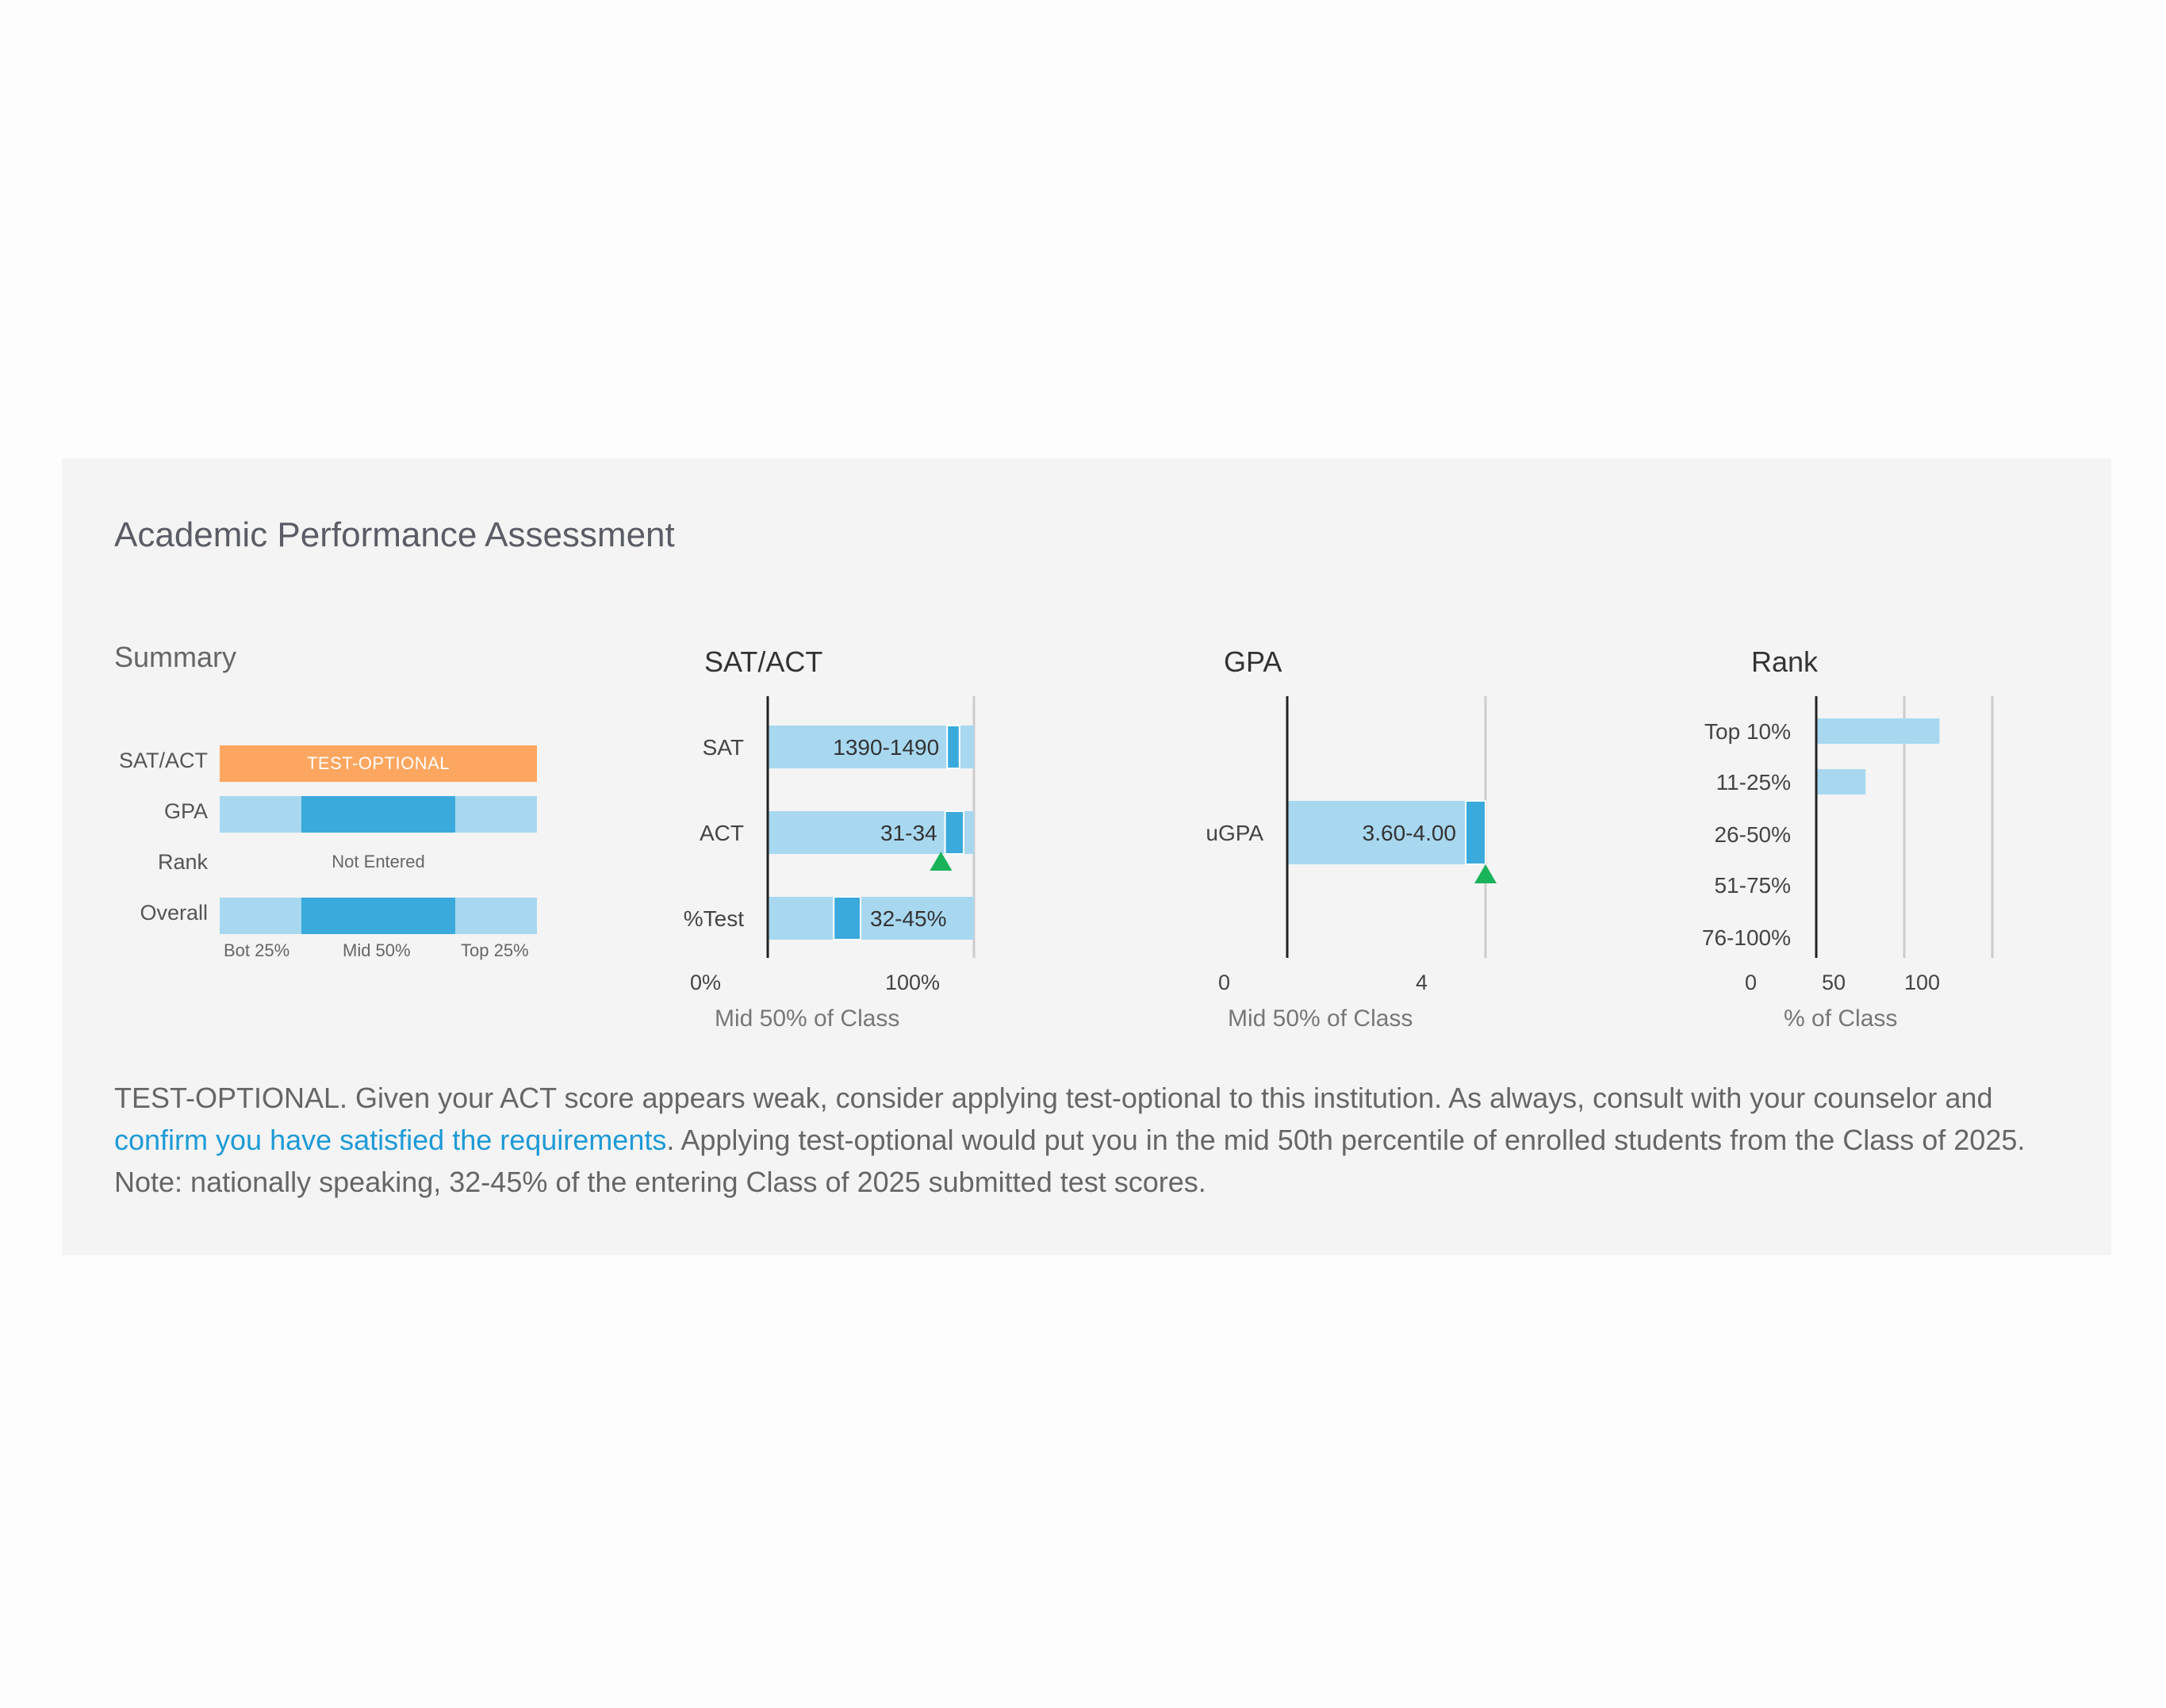 This screenshot has height=1708, width=2166. What do you see at coordinates (1848, 827) in the screenshot?
I see `rank-chart: Top 10% 11-25% 26-50% 51-75% 76-100%` at bounding box center [1848, 827].